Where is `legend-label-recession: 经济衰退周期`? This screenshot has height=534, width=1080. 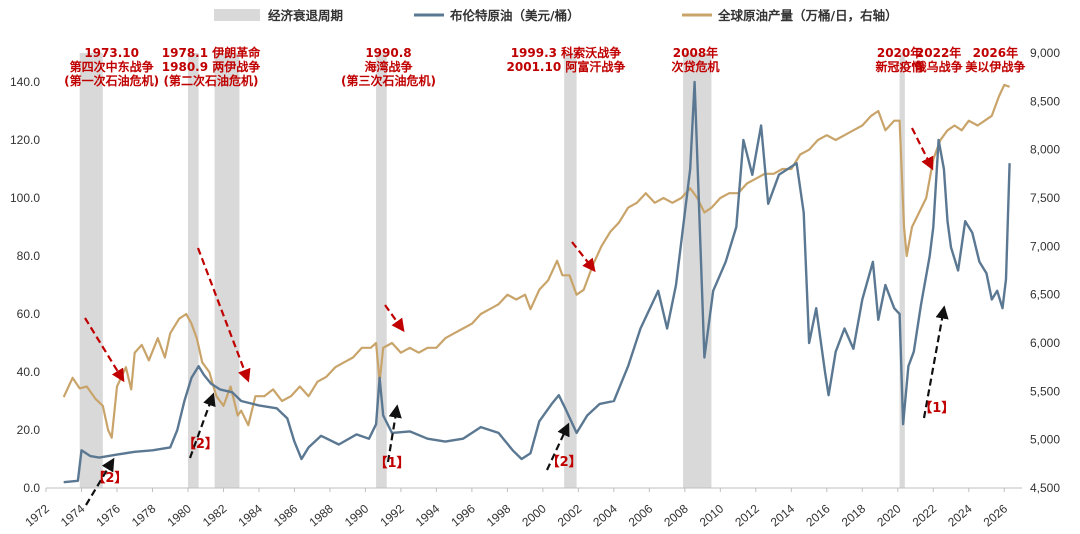
legend-label-recession: 经济衰退周期 is located at coordinates (305, 15).